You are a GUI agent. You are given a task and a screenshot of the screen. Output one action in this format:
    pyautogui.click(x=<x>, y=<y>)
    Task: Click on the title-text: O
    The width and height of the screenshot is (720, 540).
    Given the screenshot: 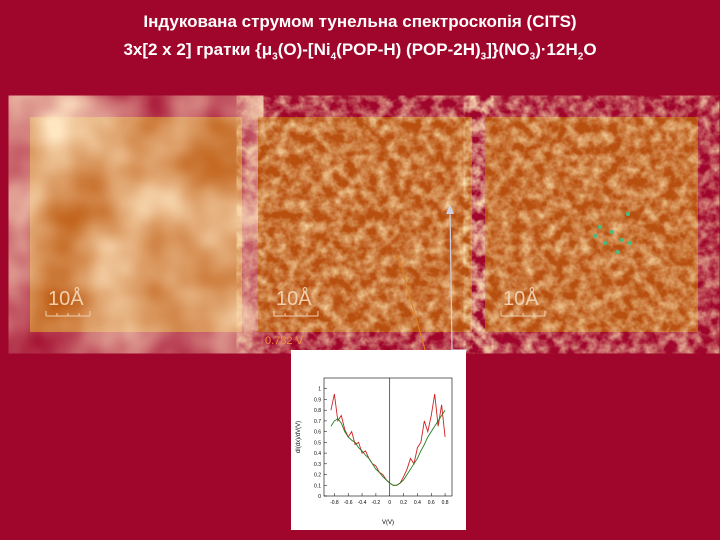 What is the action you would take?
    pyautogui.click(x=590, y=49)
    